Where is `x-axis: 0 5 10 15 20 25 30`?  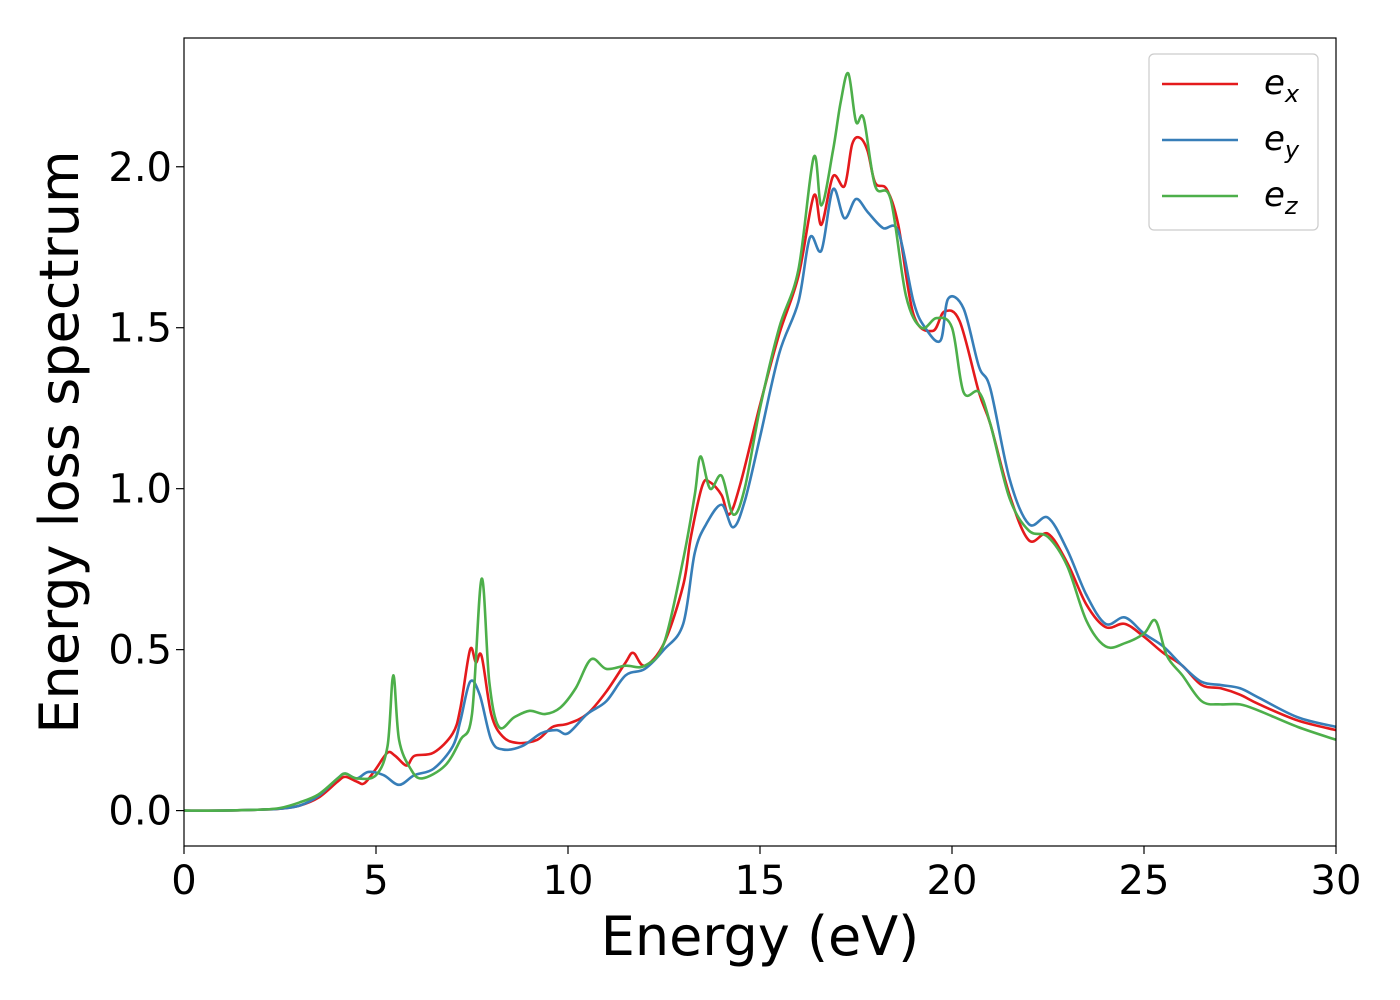
x-axis: 0 5 10 15 20 25 30 is located at coordinates (766, 875).